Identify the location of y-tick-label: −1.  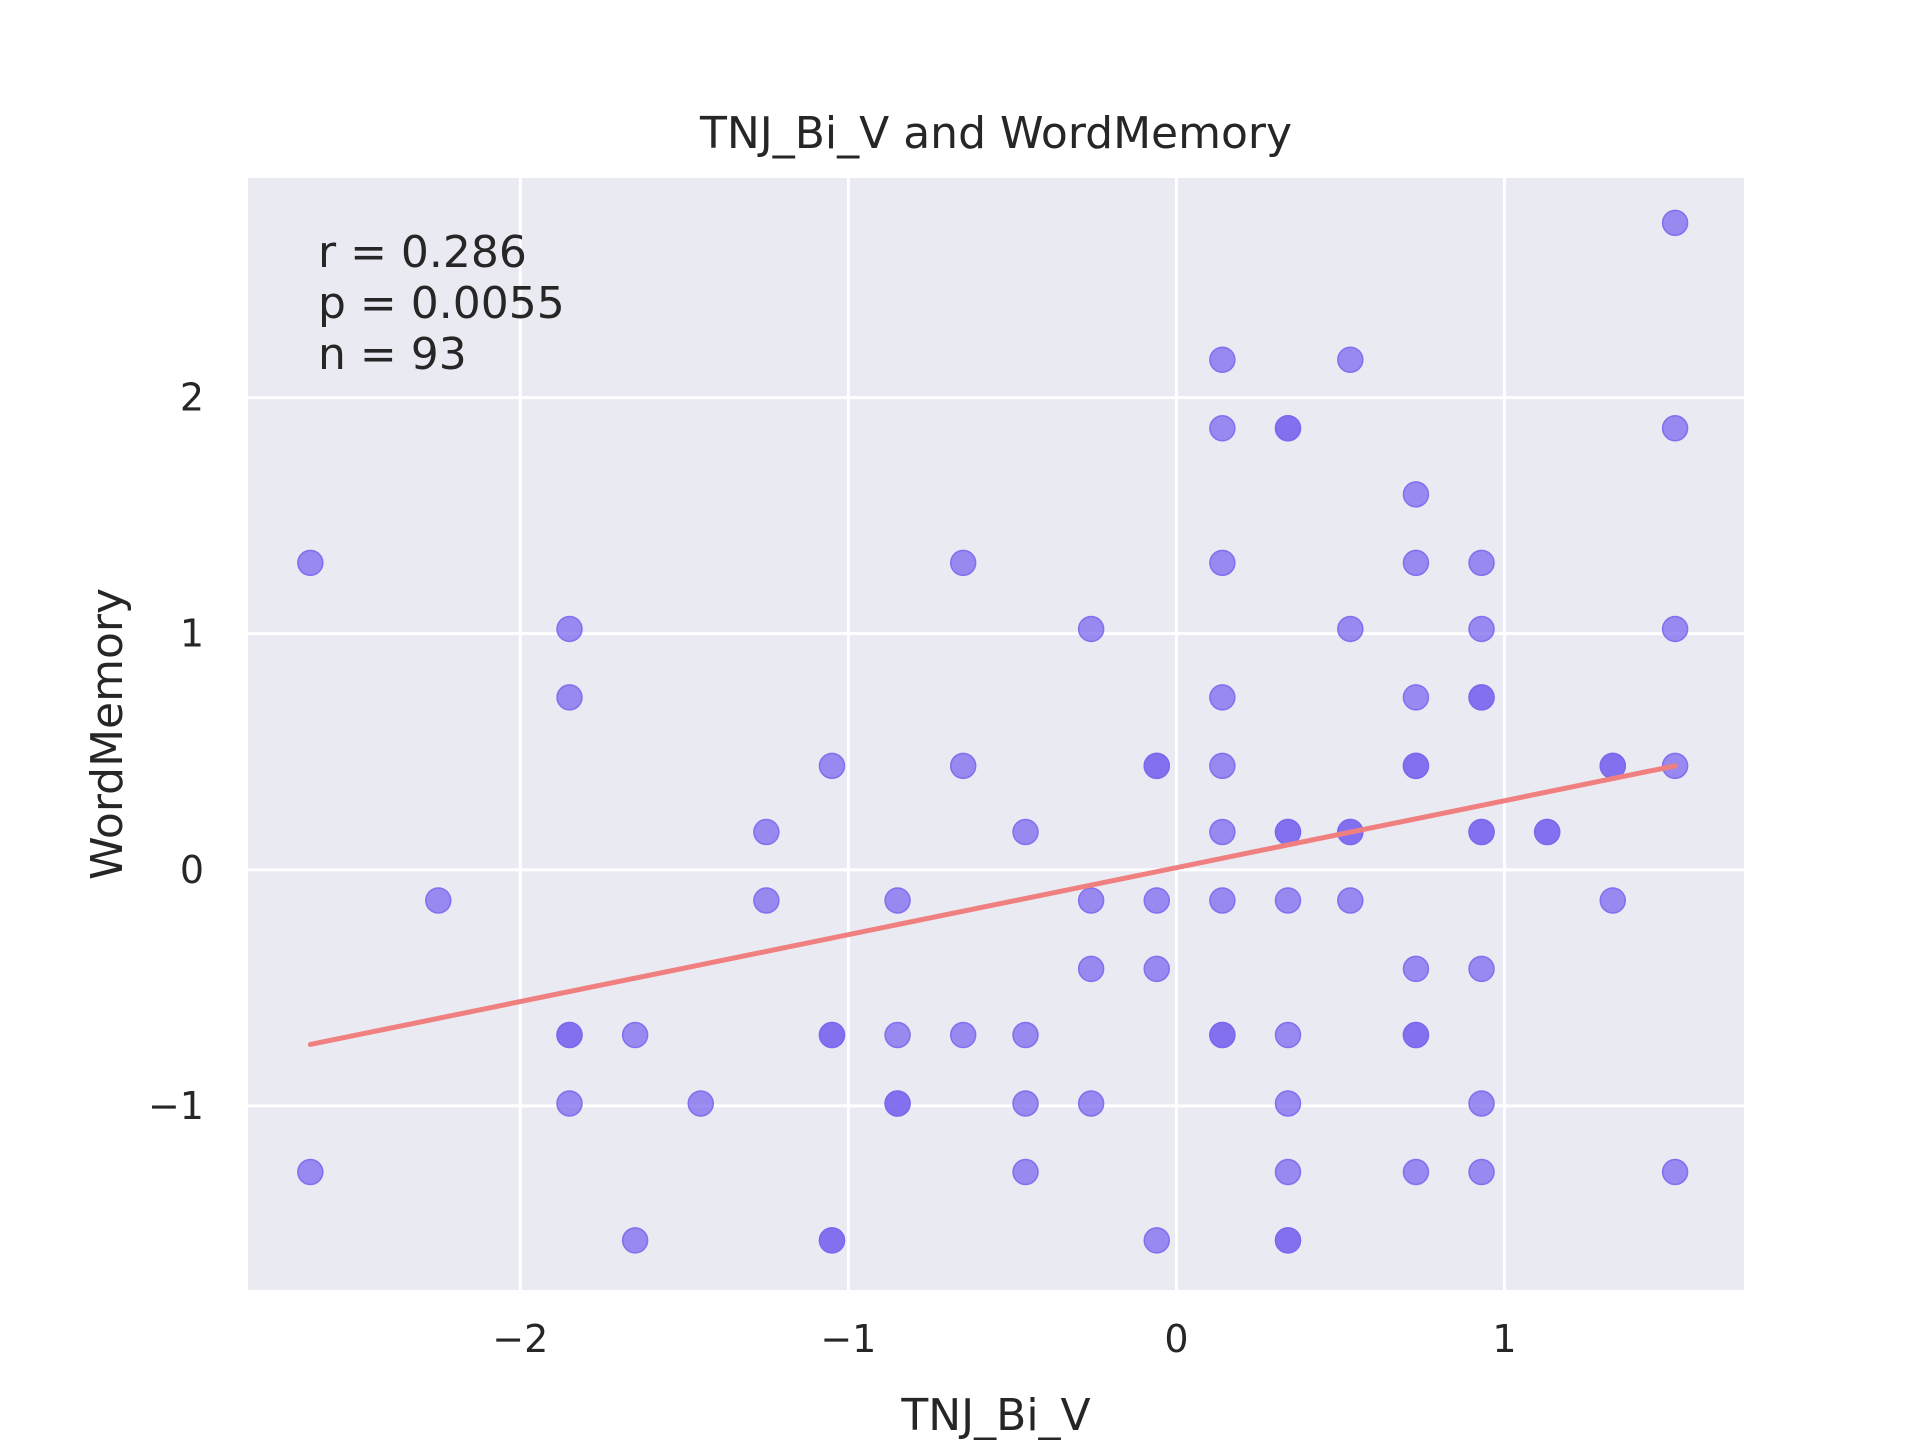
(176, 1106).